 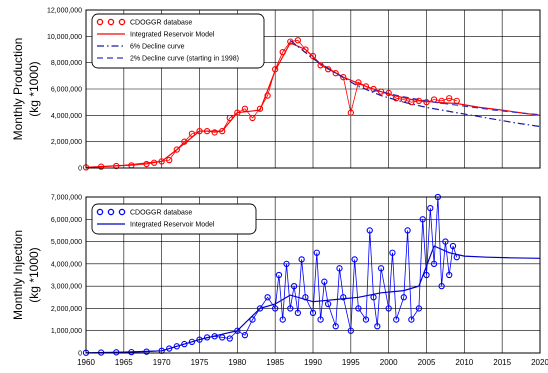 What do you see at coordinates (237, 362) in the screenshot?
I see `x-tick-label: 1980` at bounding box center [237, 362].